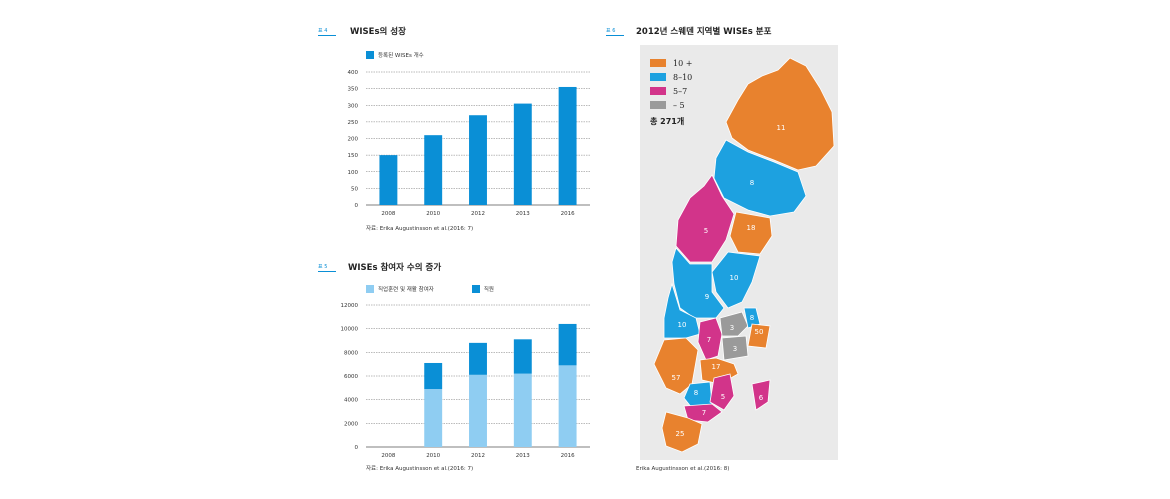 This screenshot has width=1170, height=499. I want to click on source-note-1: 자료: Erika Augustinsson et al.(2016: 7), so click(420, 229).